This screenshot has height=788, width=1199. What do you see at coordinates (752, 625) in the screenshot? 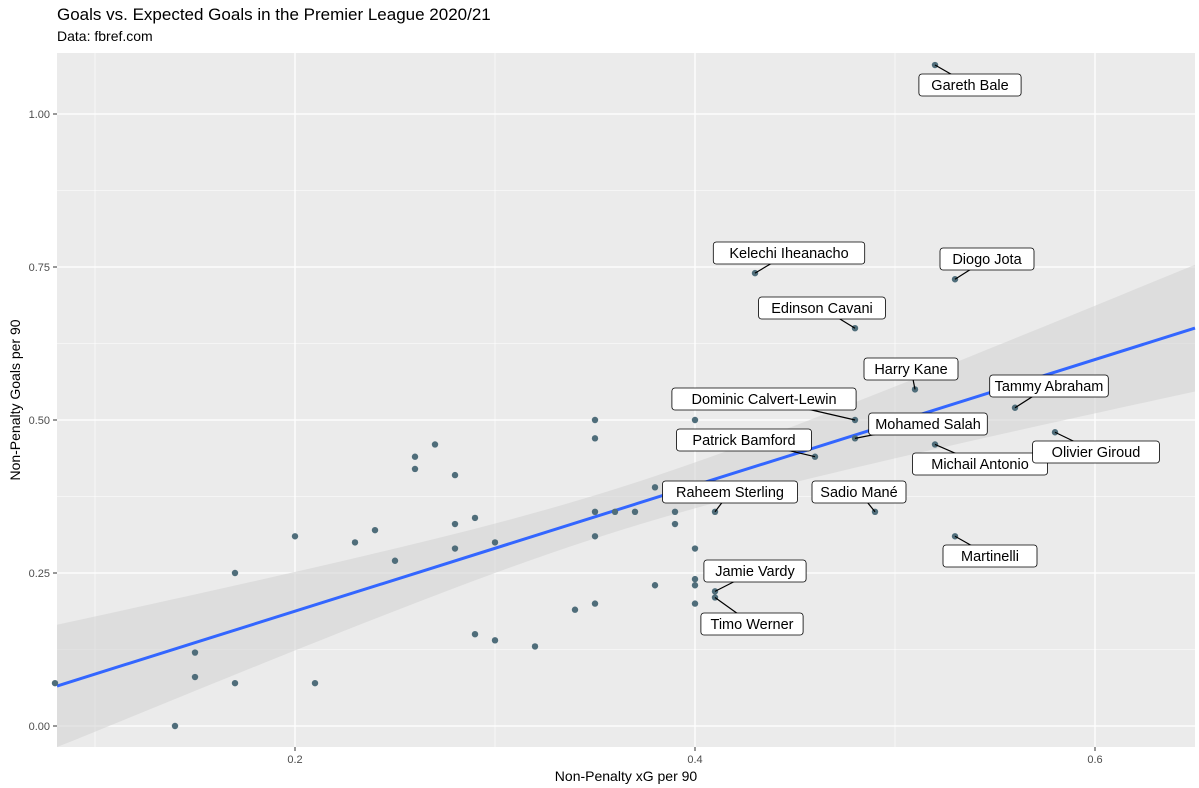
I see `label-text: Timo Werner` at bounding box center [752, 625].